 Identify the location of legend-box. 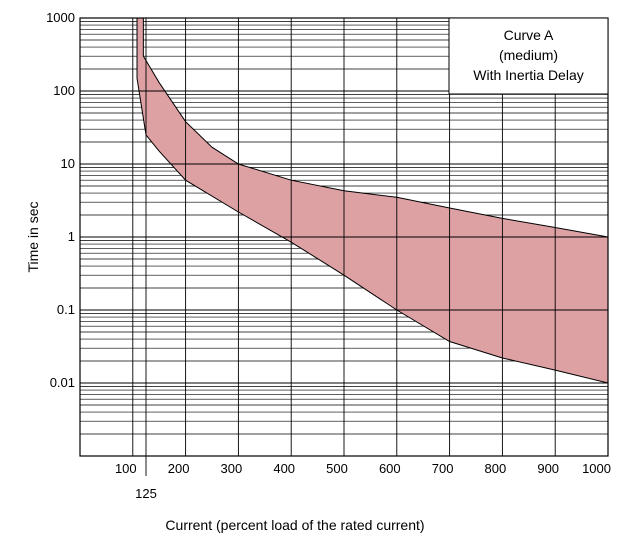
(528, 56).